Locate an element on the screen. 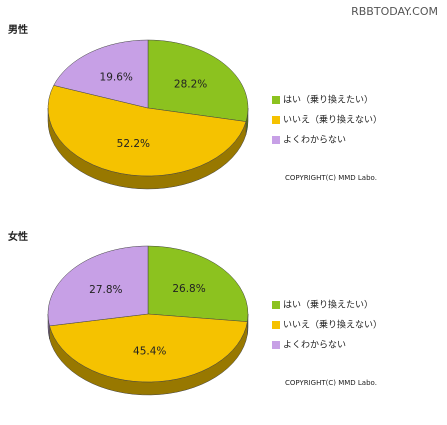 This screenshot has height=425, width=447. value-label: 19.6% is located at coordinates (116, 77).